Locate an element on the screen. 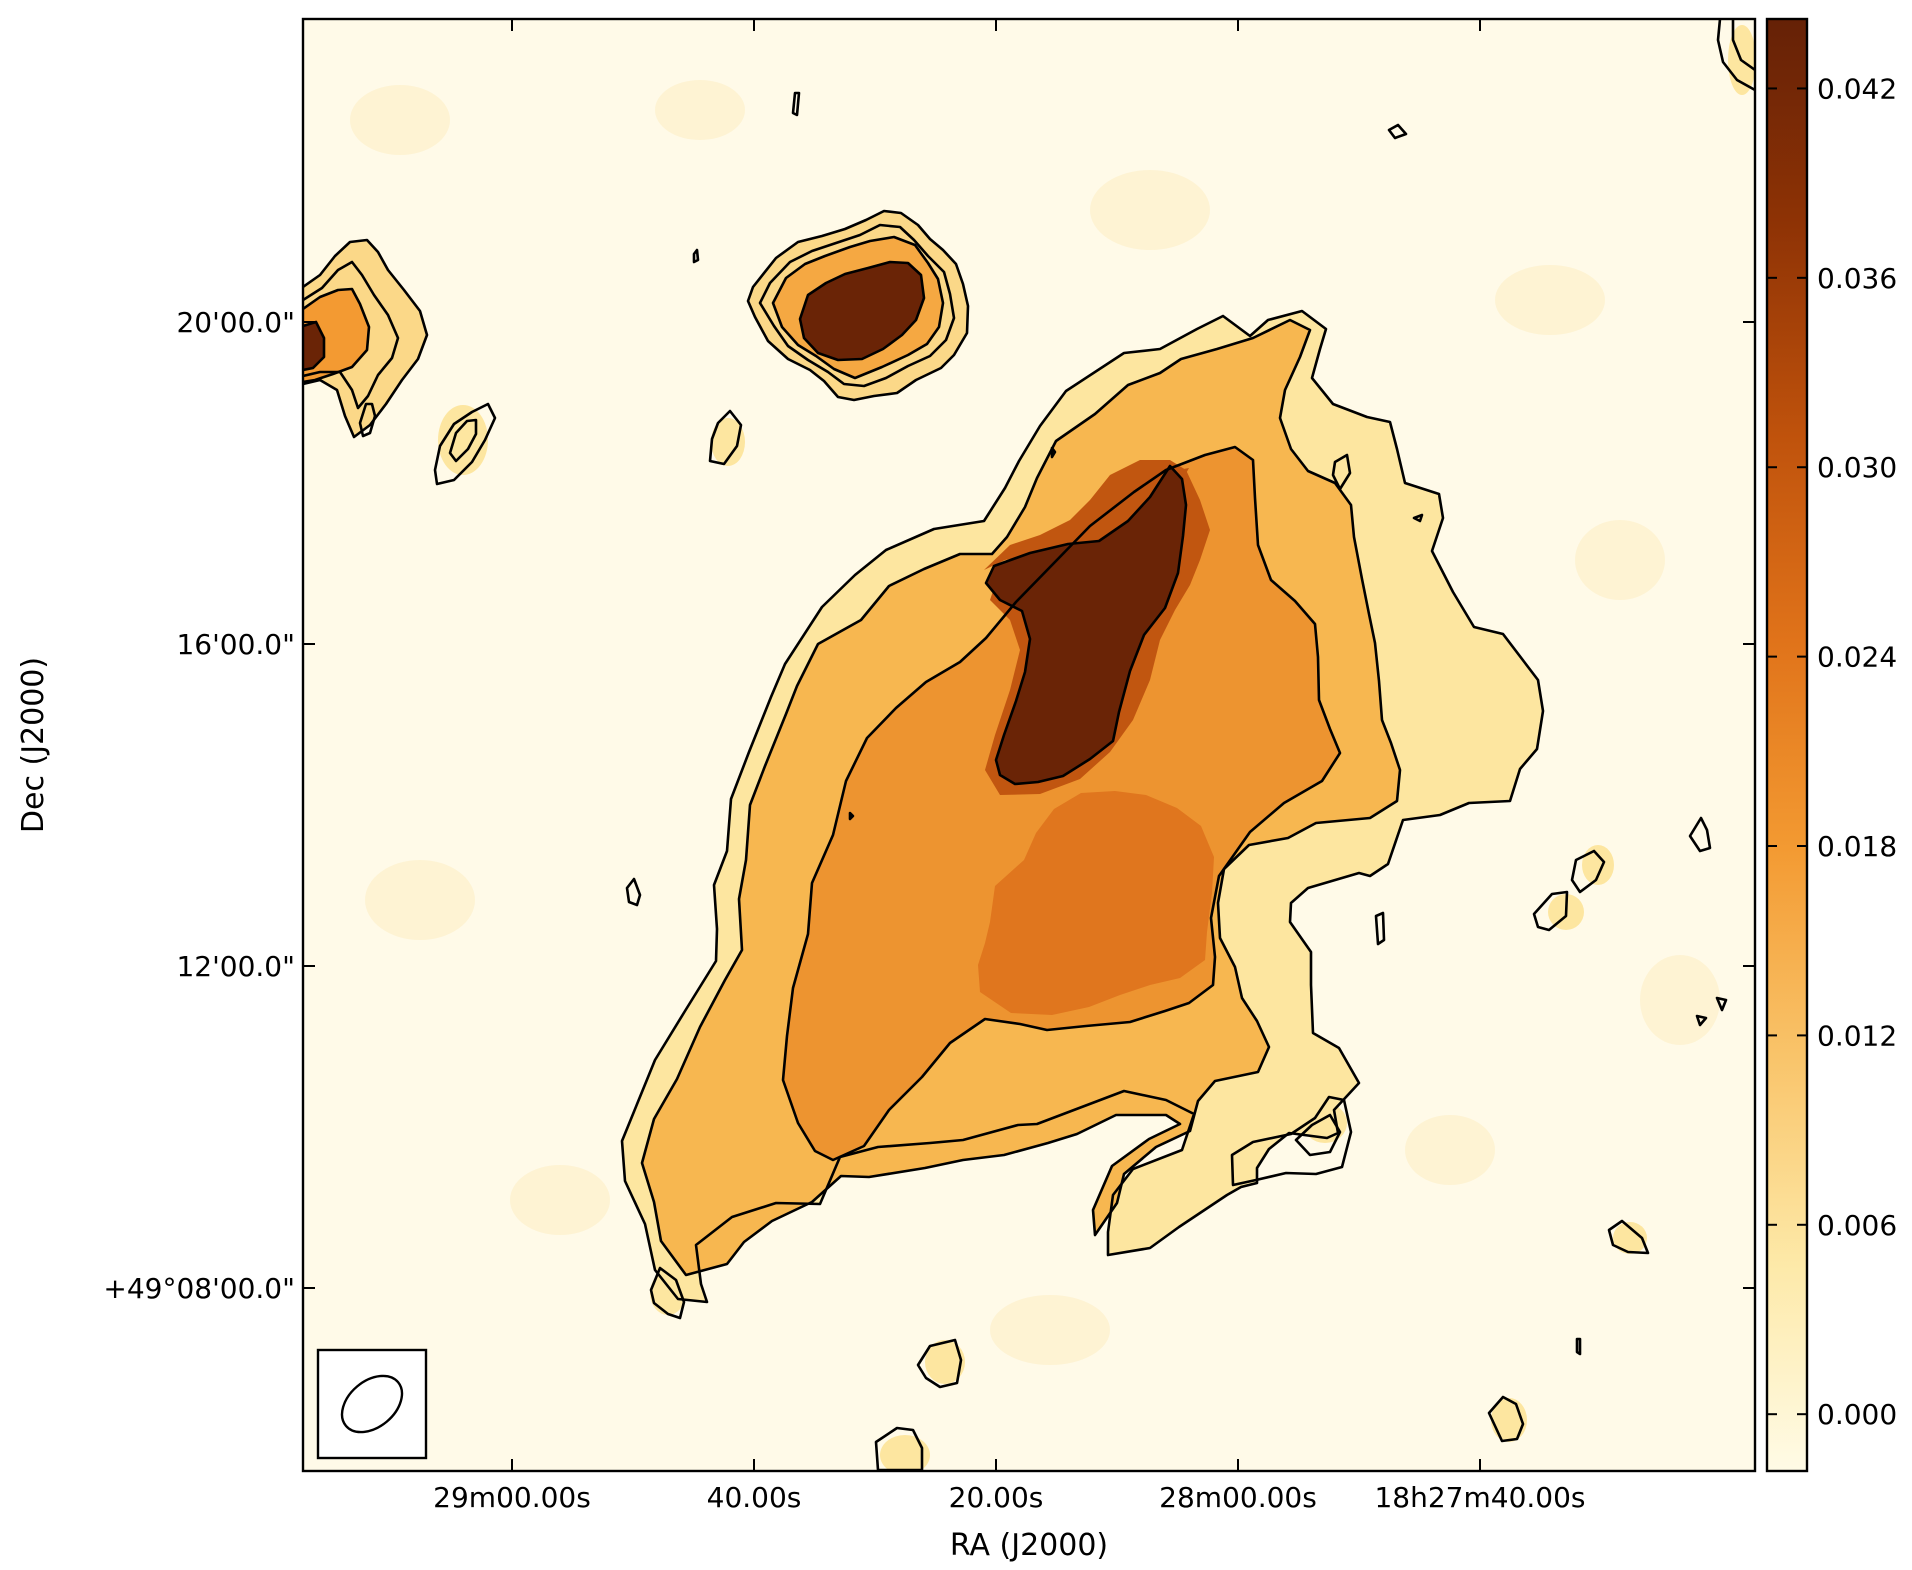 The width and height of the screenshot is (1912, 1570). contour-3-north is located at coordinates (858, 307).